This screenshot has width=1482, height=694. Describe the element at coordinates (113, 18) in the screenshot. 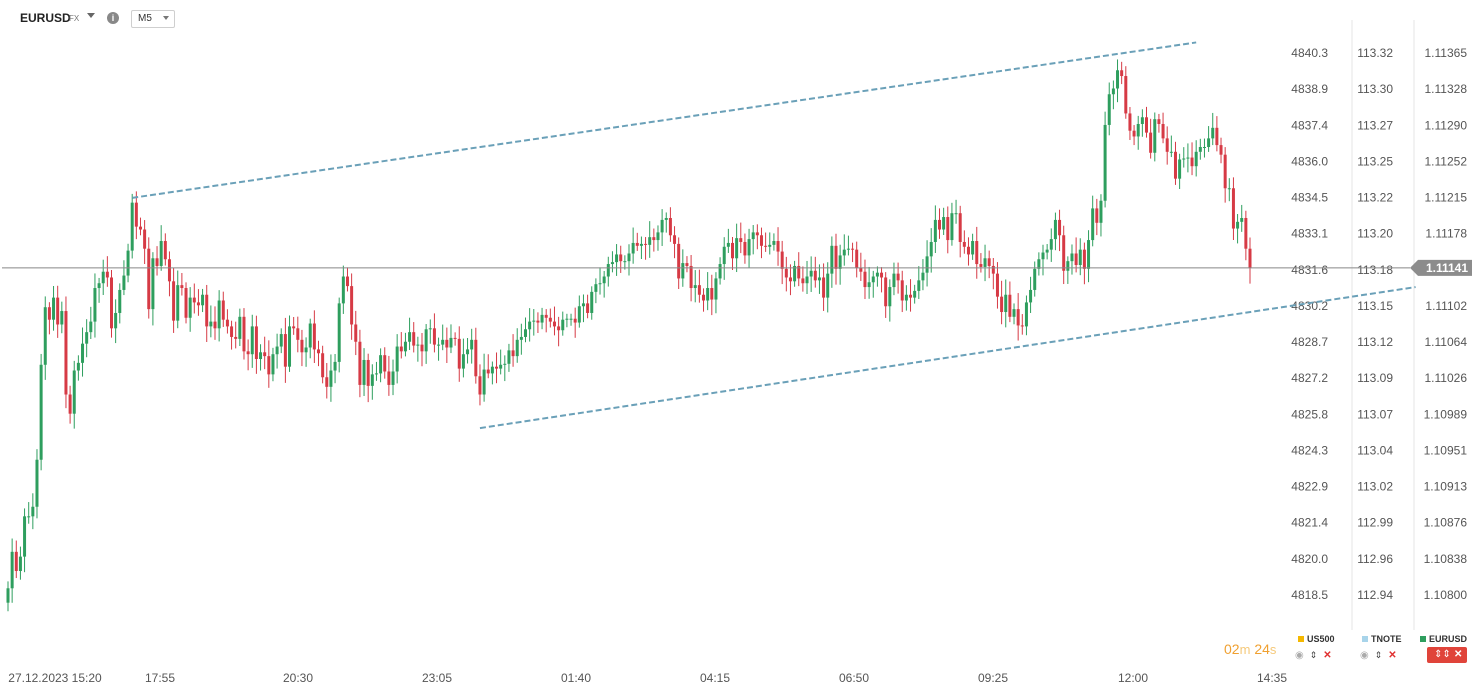

I see `info-icon: i` at that location.